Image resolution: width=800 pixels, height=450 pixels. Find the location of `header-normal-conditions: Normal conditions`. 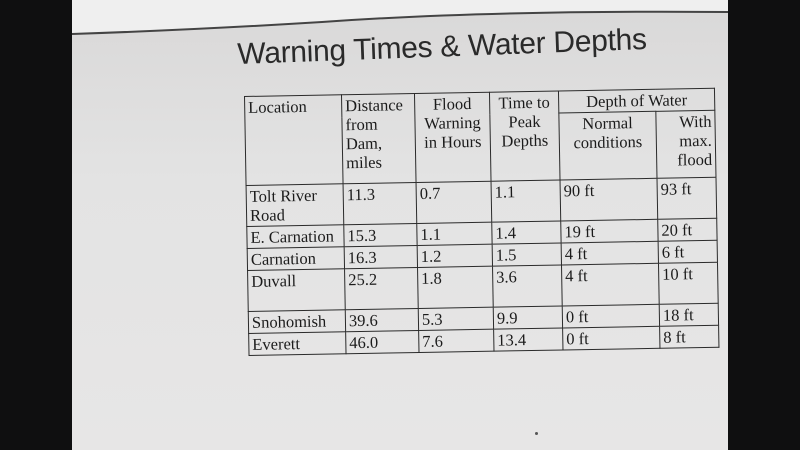

header-normal-conditions: Normal conditions is located at coordinates (607, 145).